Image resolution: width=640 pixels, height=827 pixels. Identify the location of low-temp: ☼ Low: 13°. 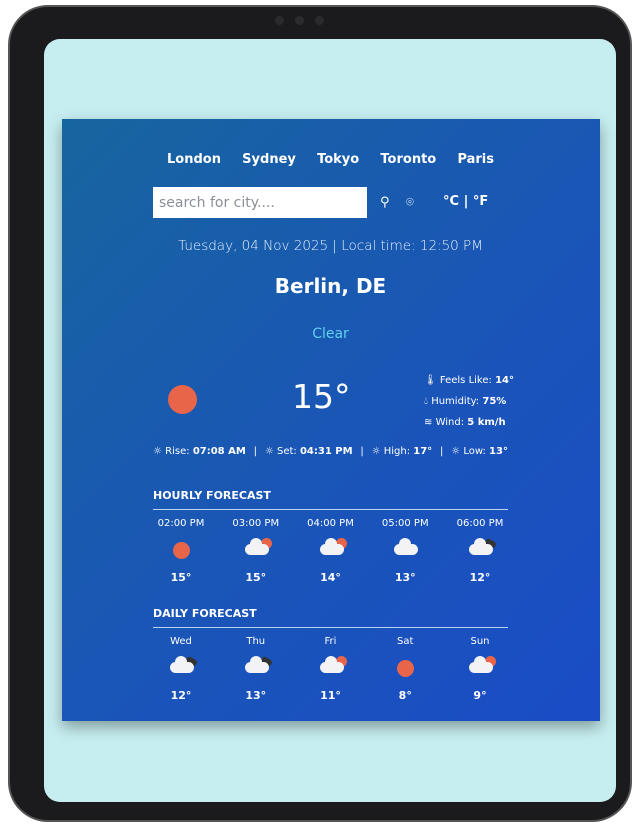
(479, 451).